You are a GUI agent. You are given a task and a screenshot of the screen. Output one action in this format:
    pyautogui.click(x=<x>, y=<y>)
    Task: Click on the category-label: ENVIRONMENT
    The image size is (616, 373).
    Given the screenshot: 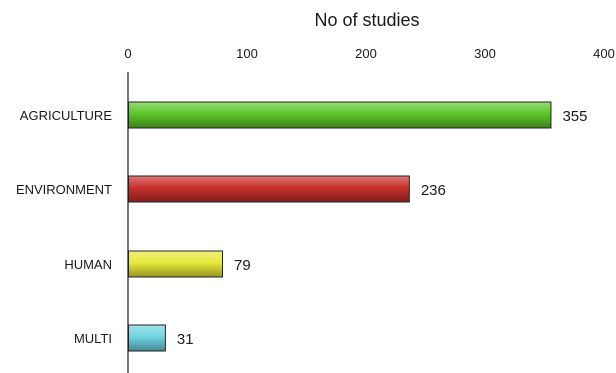 What is the action you would take?
    pyautogui.click(x=64, y=189)
    